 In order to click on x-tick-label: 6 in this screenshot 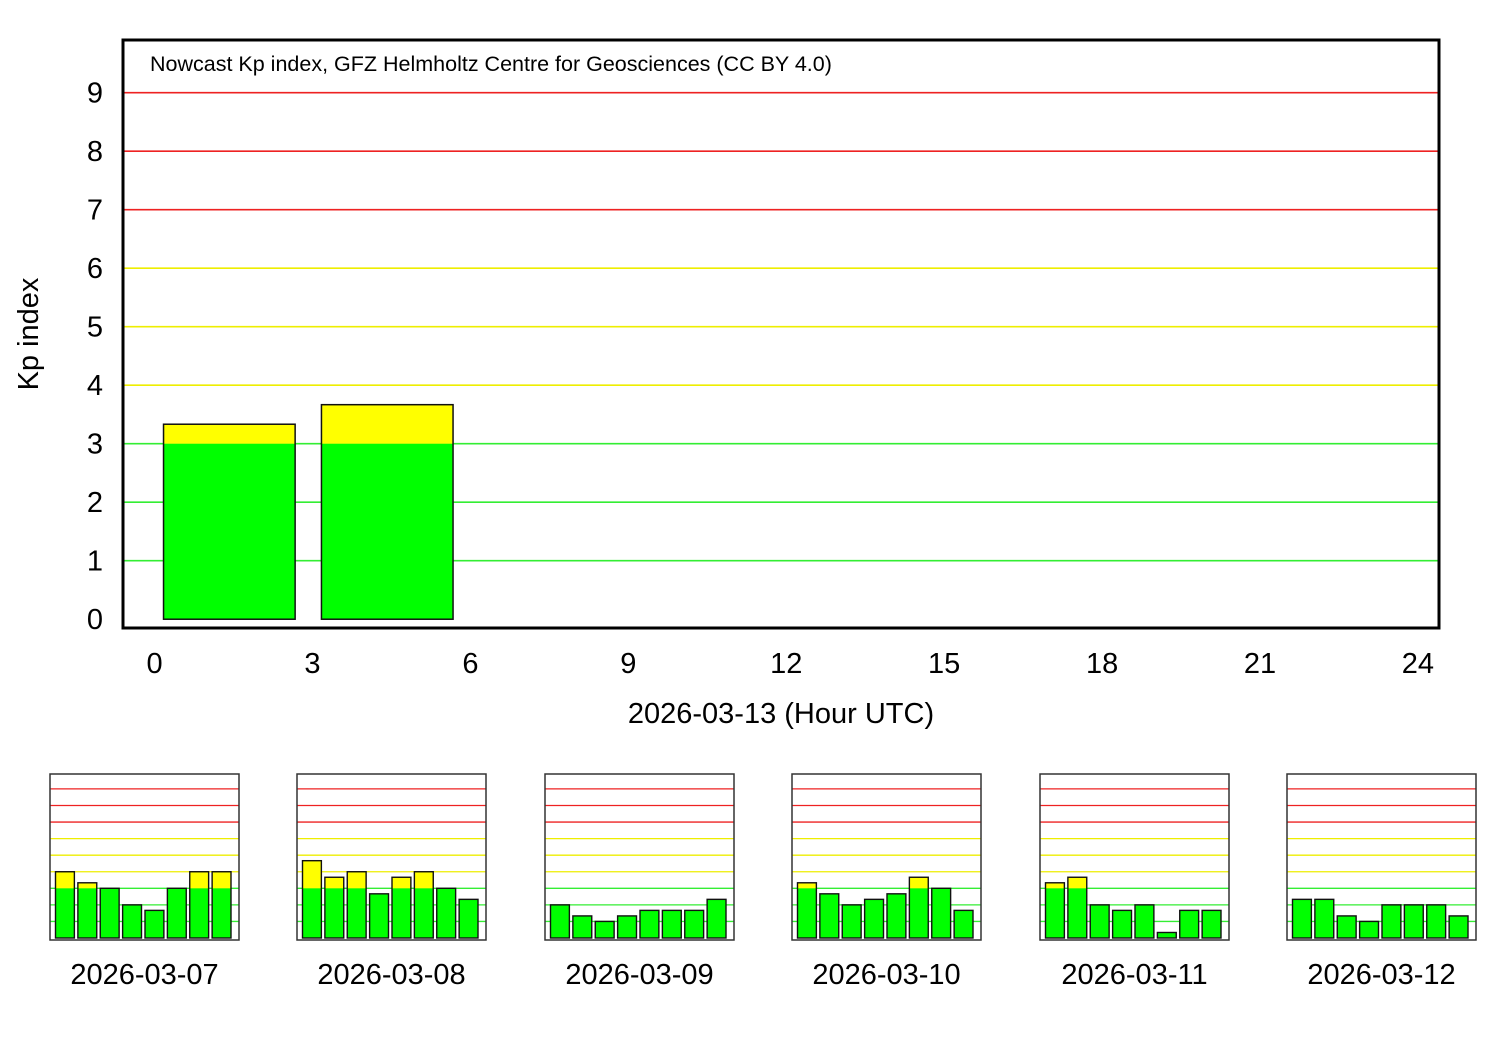, I will do `click(470, 664)`.